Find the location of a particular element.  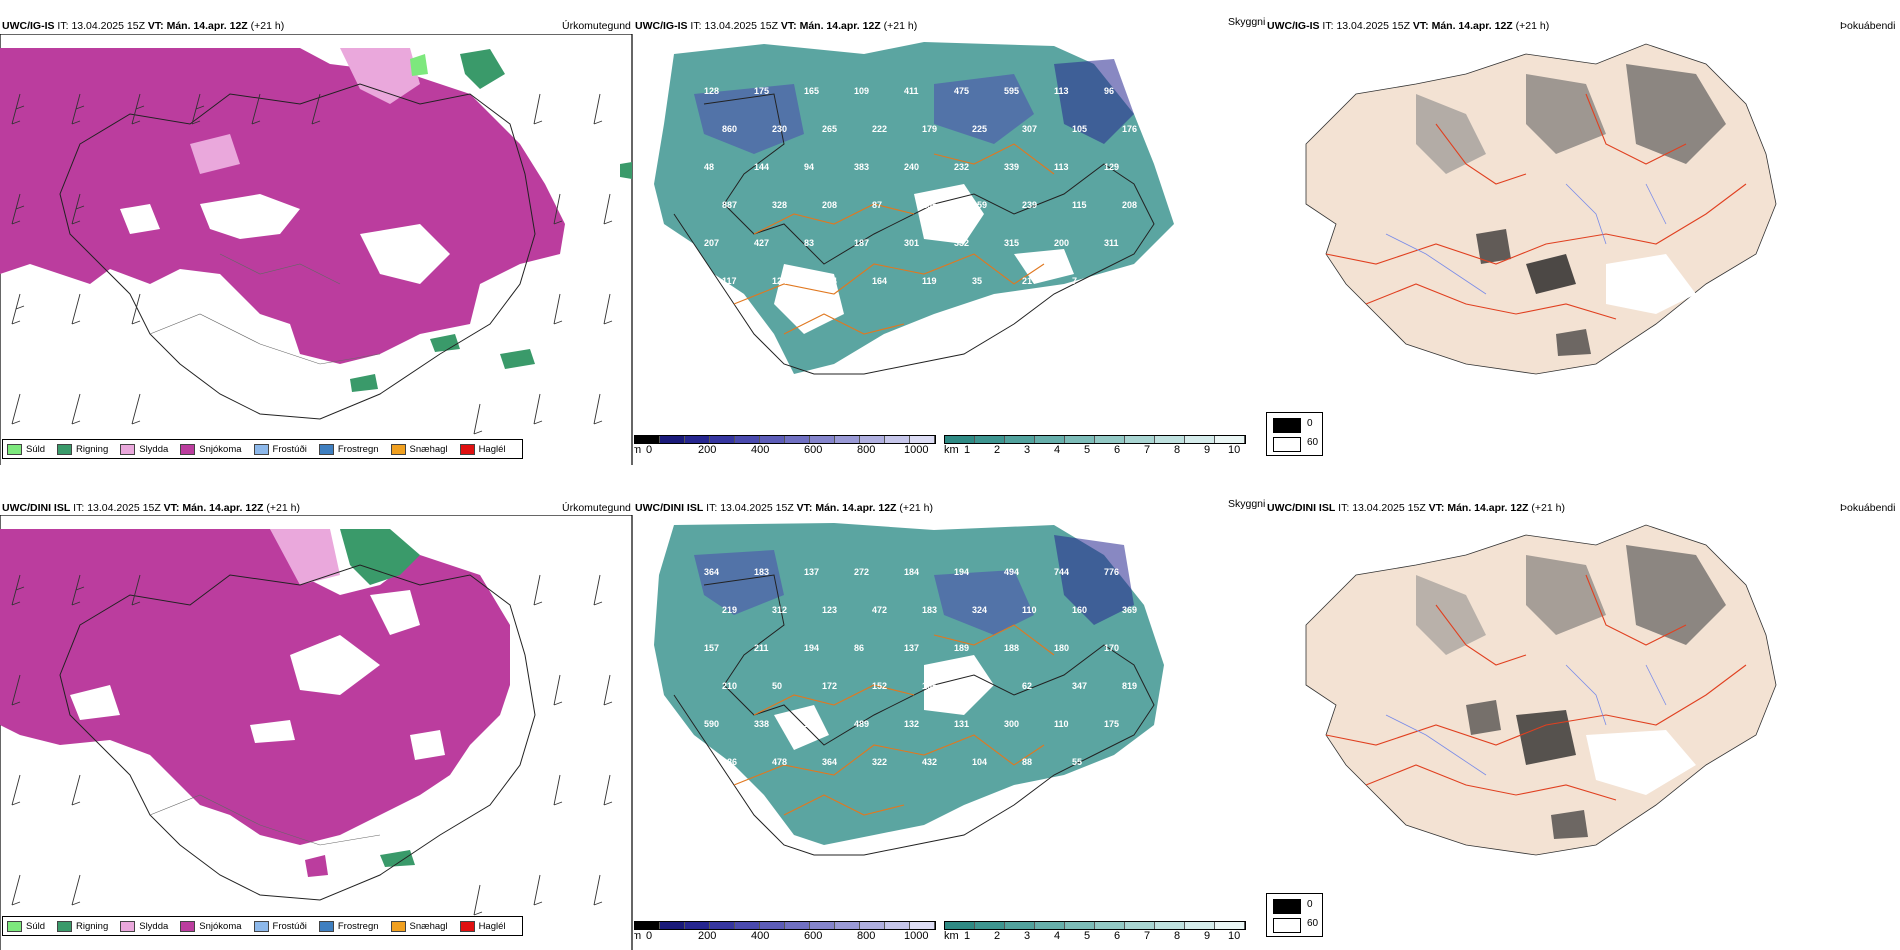

tick: 1 is located at coordinates (967, 450).